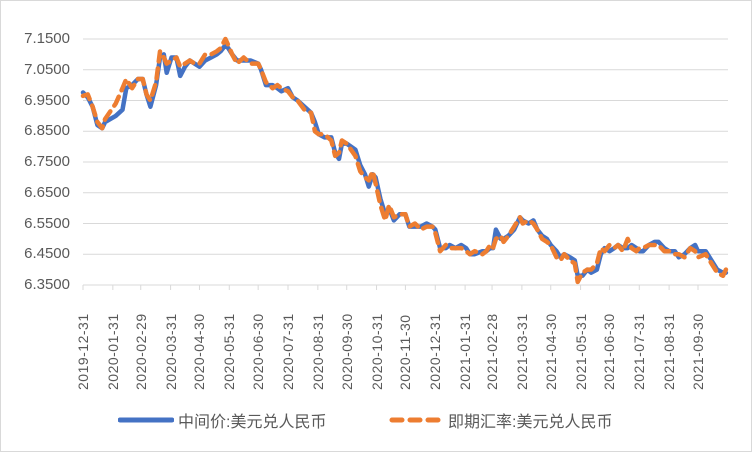  Describe the element at coordinates (47, 69) in the screenshot. I see `y-tick-label: 7.0500` at that location.